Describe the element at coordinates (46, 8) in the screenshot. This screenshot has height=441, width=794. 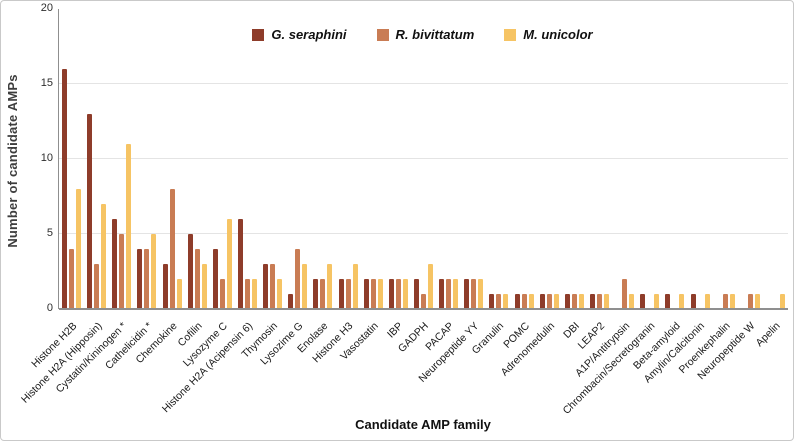
I see `y-tick-label-20: 20` at that location.